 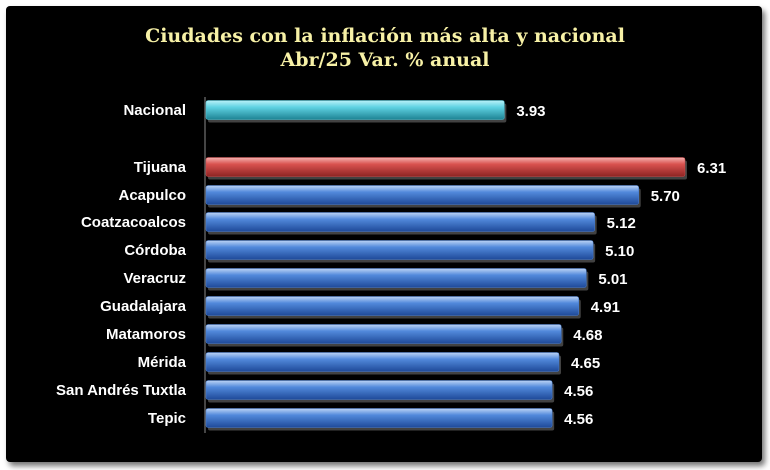 What do you see at coordinates (155, 250) in the screenshot?
I see `category-label-cordoba: Córdoba` at bounding box center [155, 250].